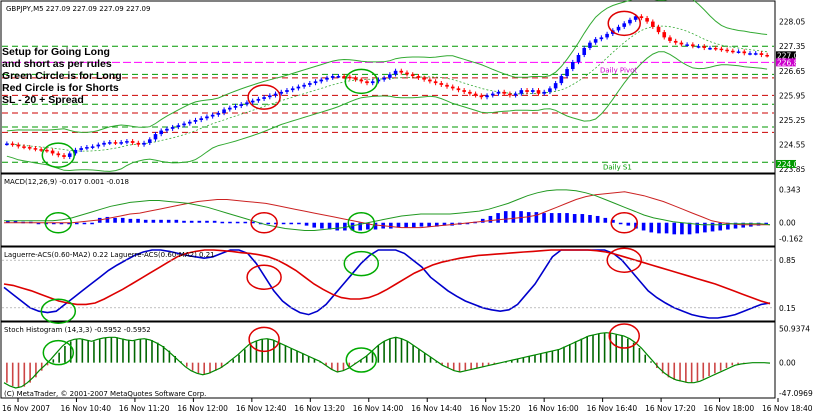 Image resolution: width=822 pixels, height=417 pixels. I want to click on price-tick-2: 226.65, so click(792, 71).